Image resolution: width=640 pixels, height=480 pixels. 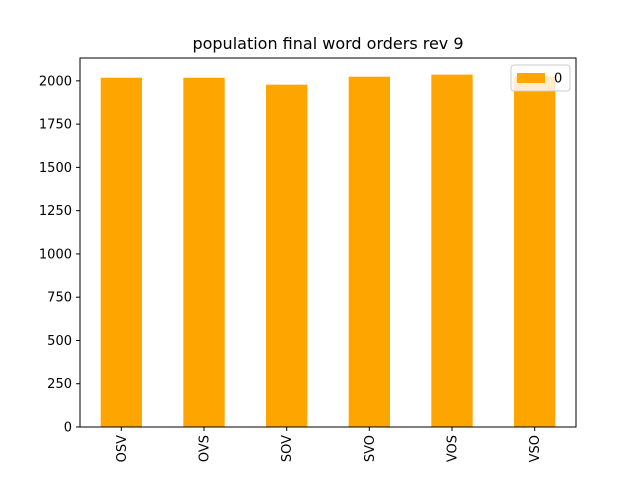 I want to click on bar-sov, so click(x=287, y=256).